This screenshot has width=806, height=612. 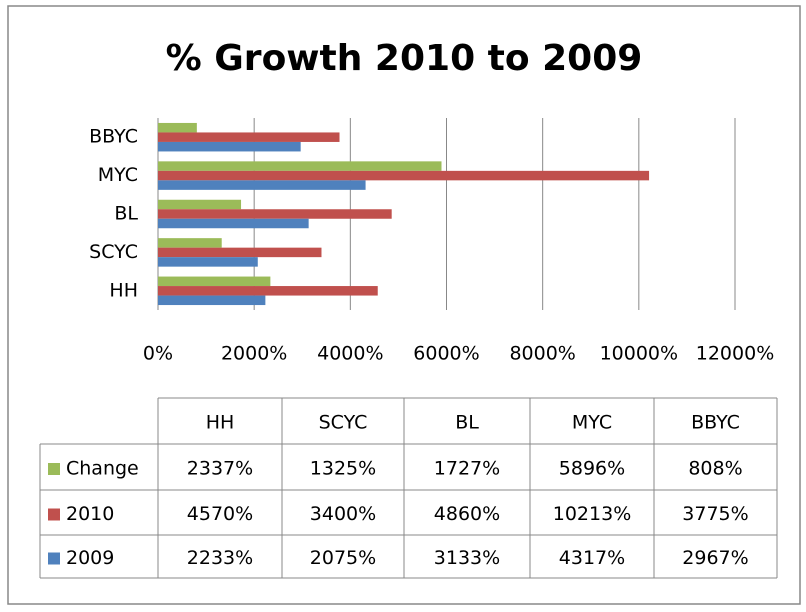 I want to click on table-cell: 4317%, so click(x=592, y=558).